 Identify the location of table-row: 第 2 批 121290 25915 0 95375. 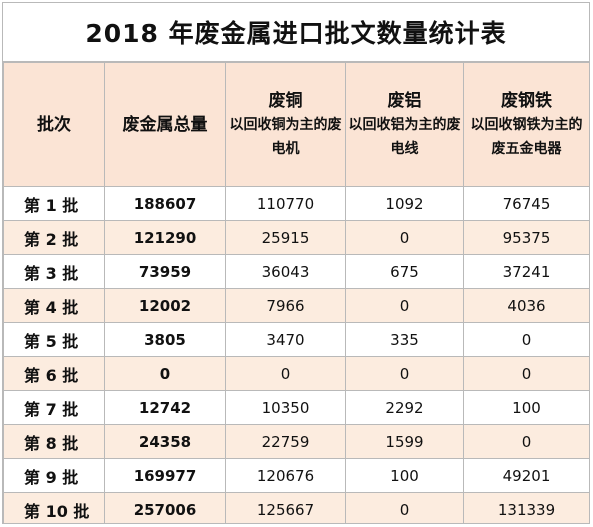
(296, 237).